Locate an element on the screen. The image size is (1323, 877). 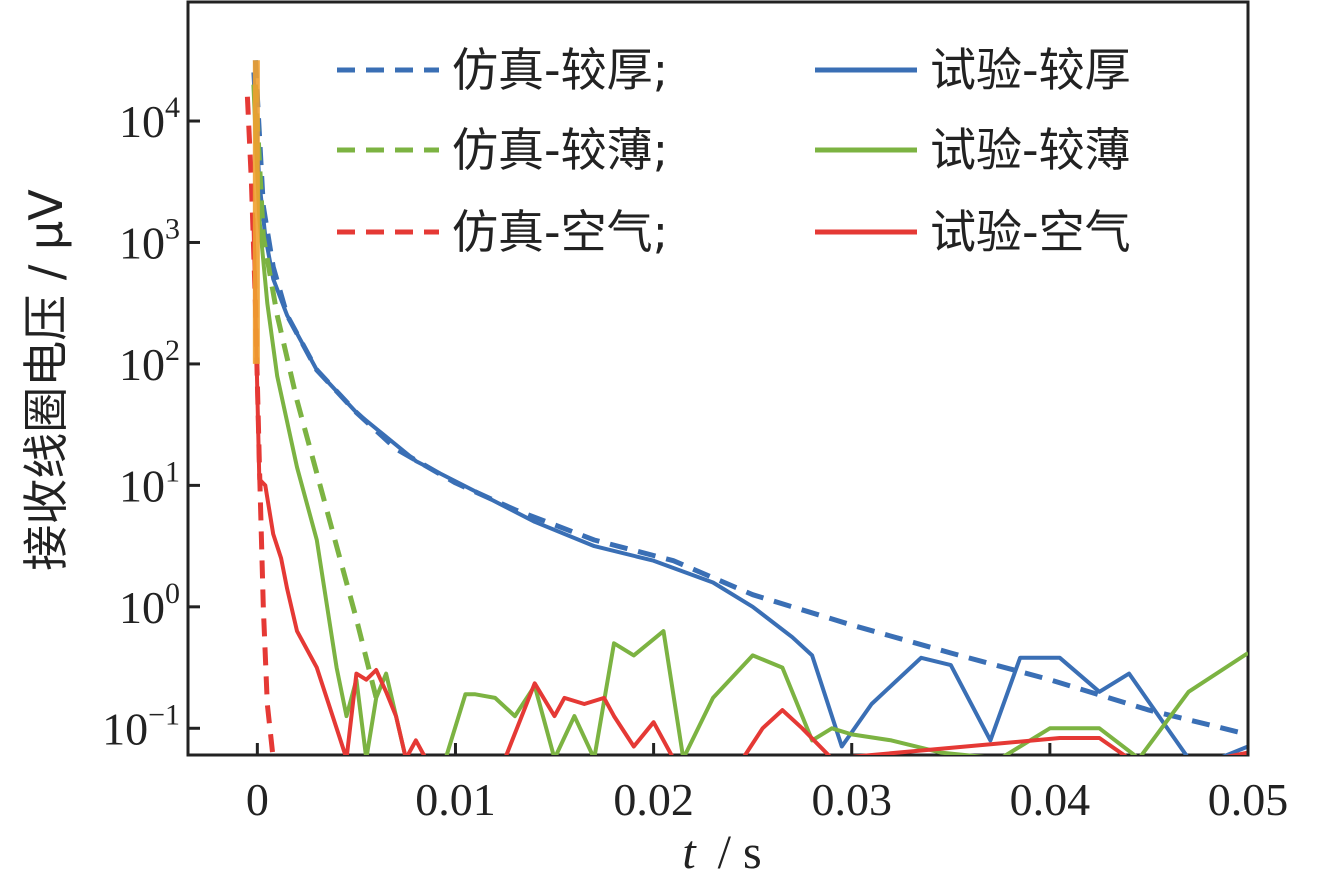
y-axis: 10⁻¹ 10⁰ 10¹ 10² 10³ 10⁴ is located at coordinates (151, 422).